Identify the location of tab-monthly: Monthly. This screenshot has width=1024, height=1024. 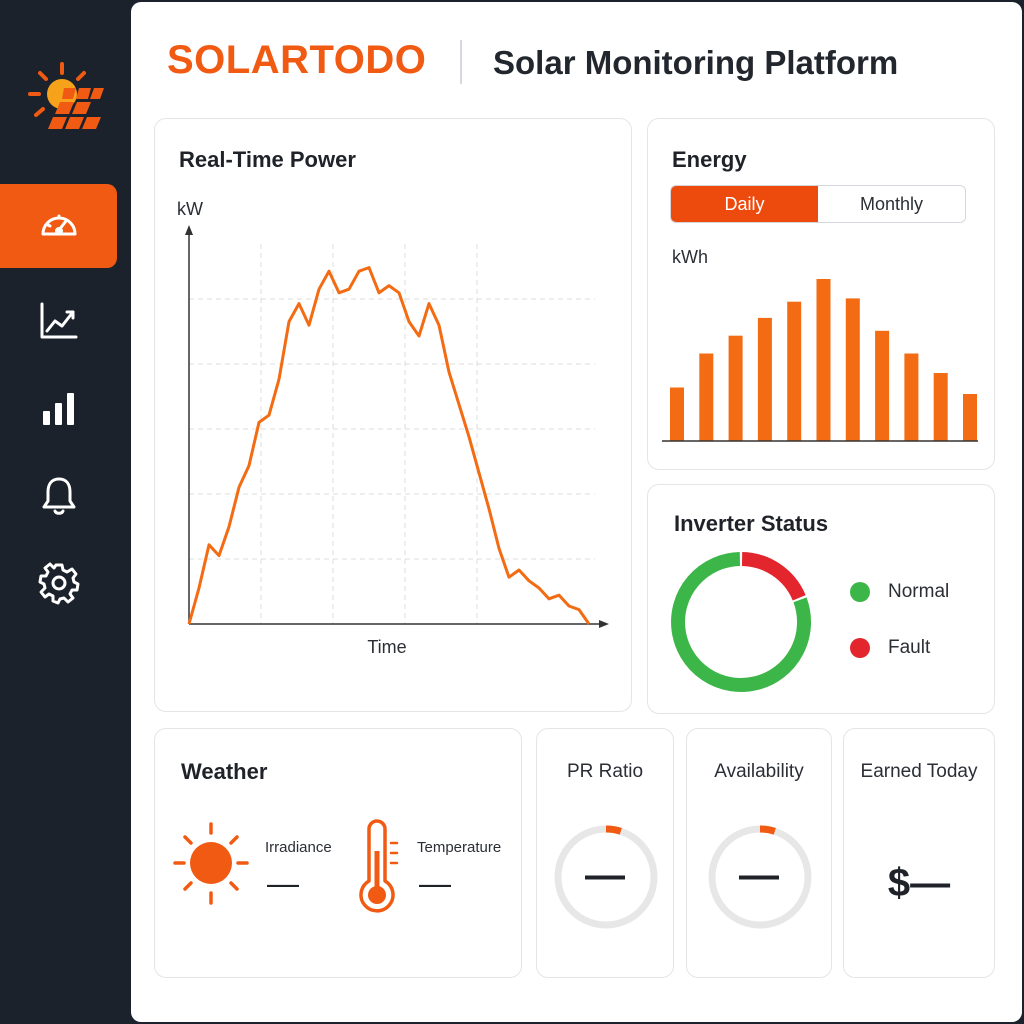
(891, 204).